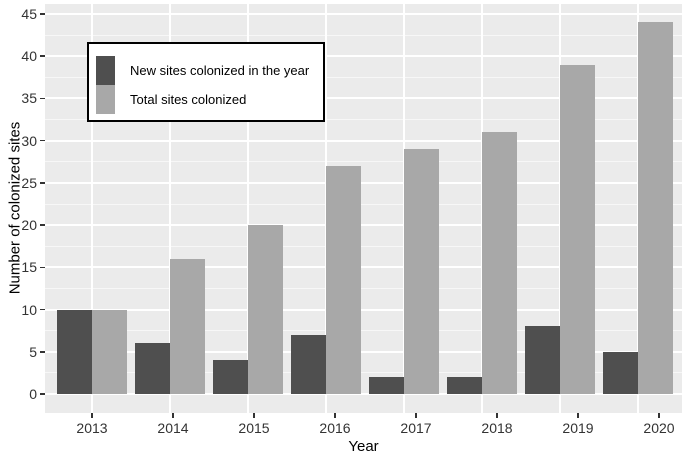 This screenshot has width=685, height=455. I want to click on bar-new-2016, so click(308, 364).